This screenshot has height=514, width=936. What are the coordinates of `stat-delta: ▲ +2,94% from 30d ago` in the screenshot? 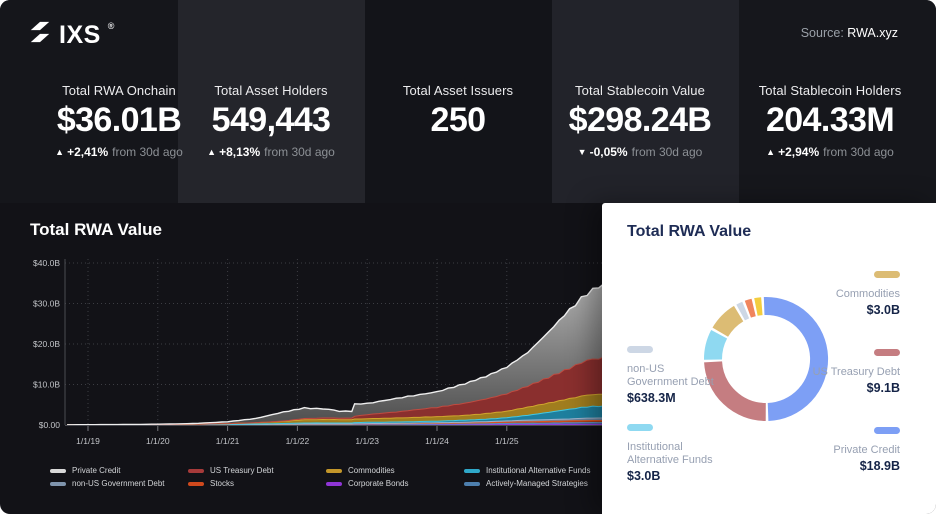 It's located at (830, 152).